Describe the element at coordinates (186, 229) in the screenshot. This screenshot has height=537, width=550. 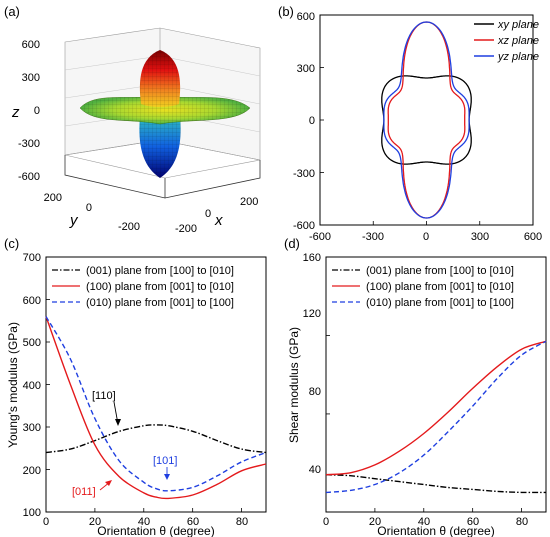
I see `x-tick: -200` at that location.